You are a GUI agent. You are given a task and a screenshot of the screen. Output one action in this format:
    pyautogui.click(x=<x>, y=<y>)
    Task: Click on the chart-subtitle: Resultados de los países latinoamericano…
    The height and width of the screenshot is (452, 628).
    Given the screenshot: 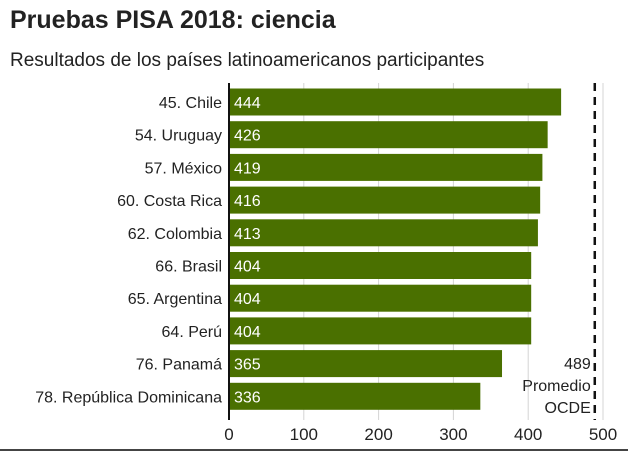 What is the action you would take?
    pyautogui.click(x=247, y=60)
    